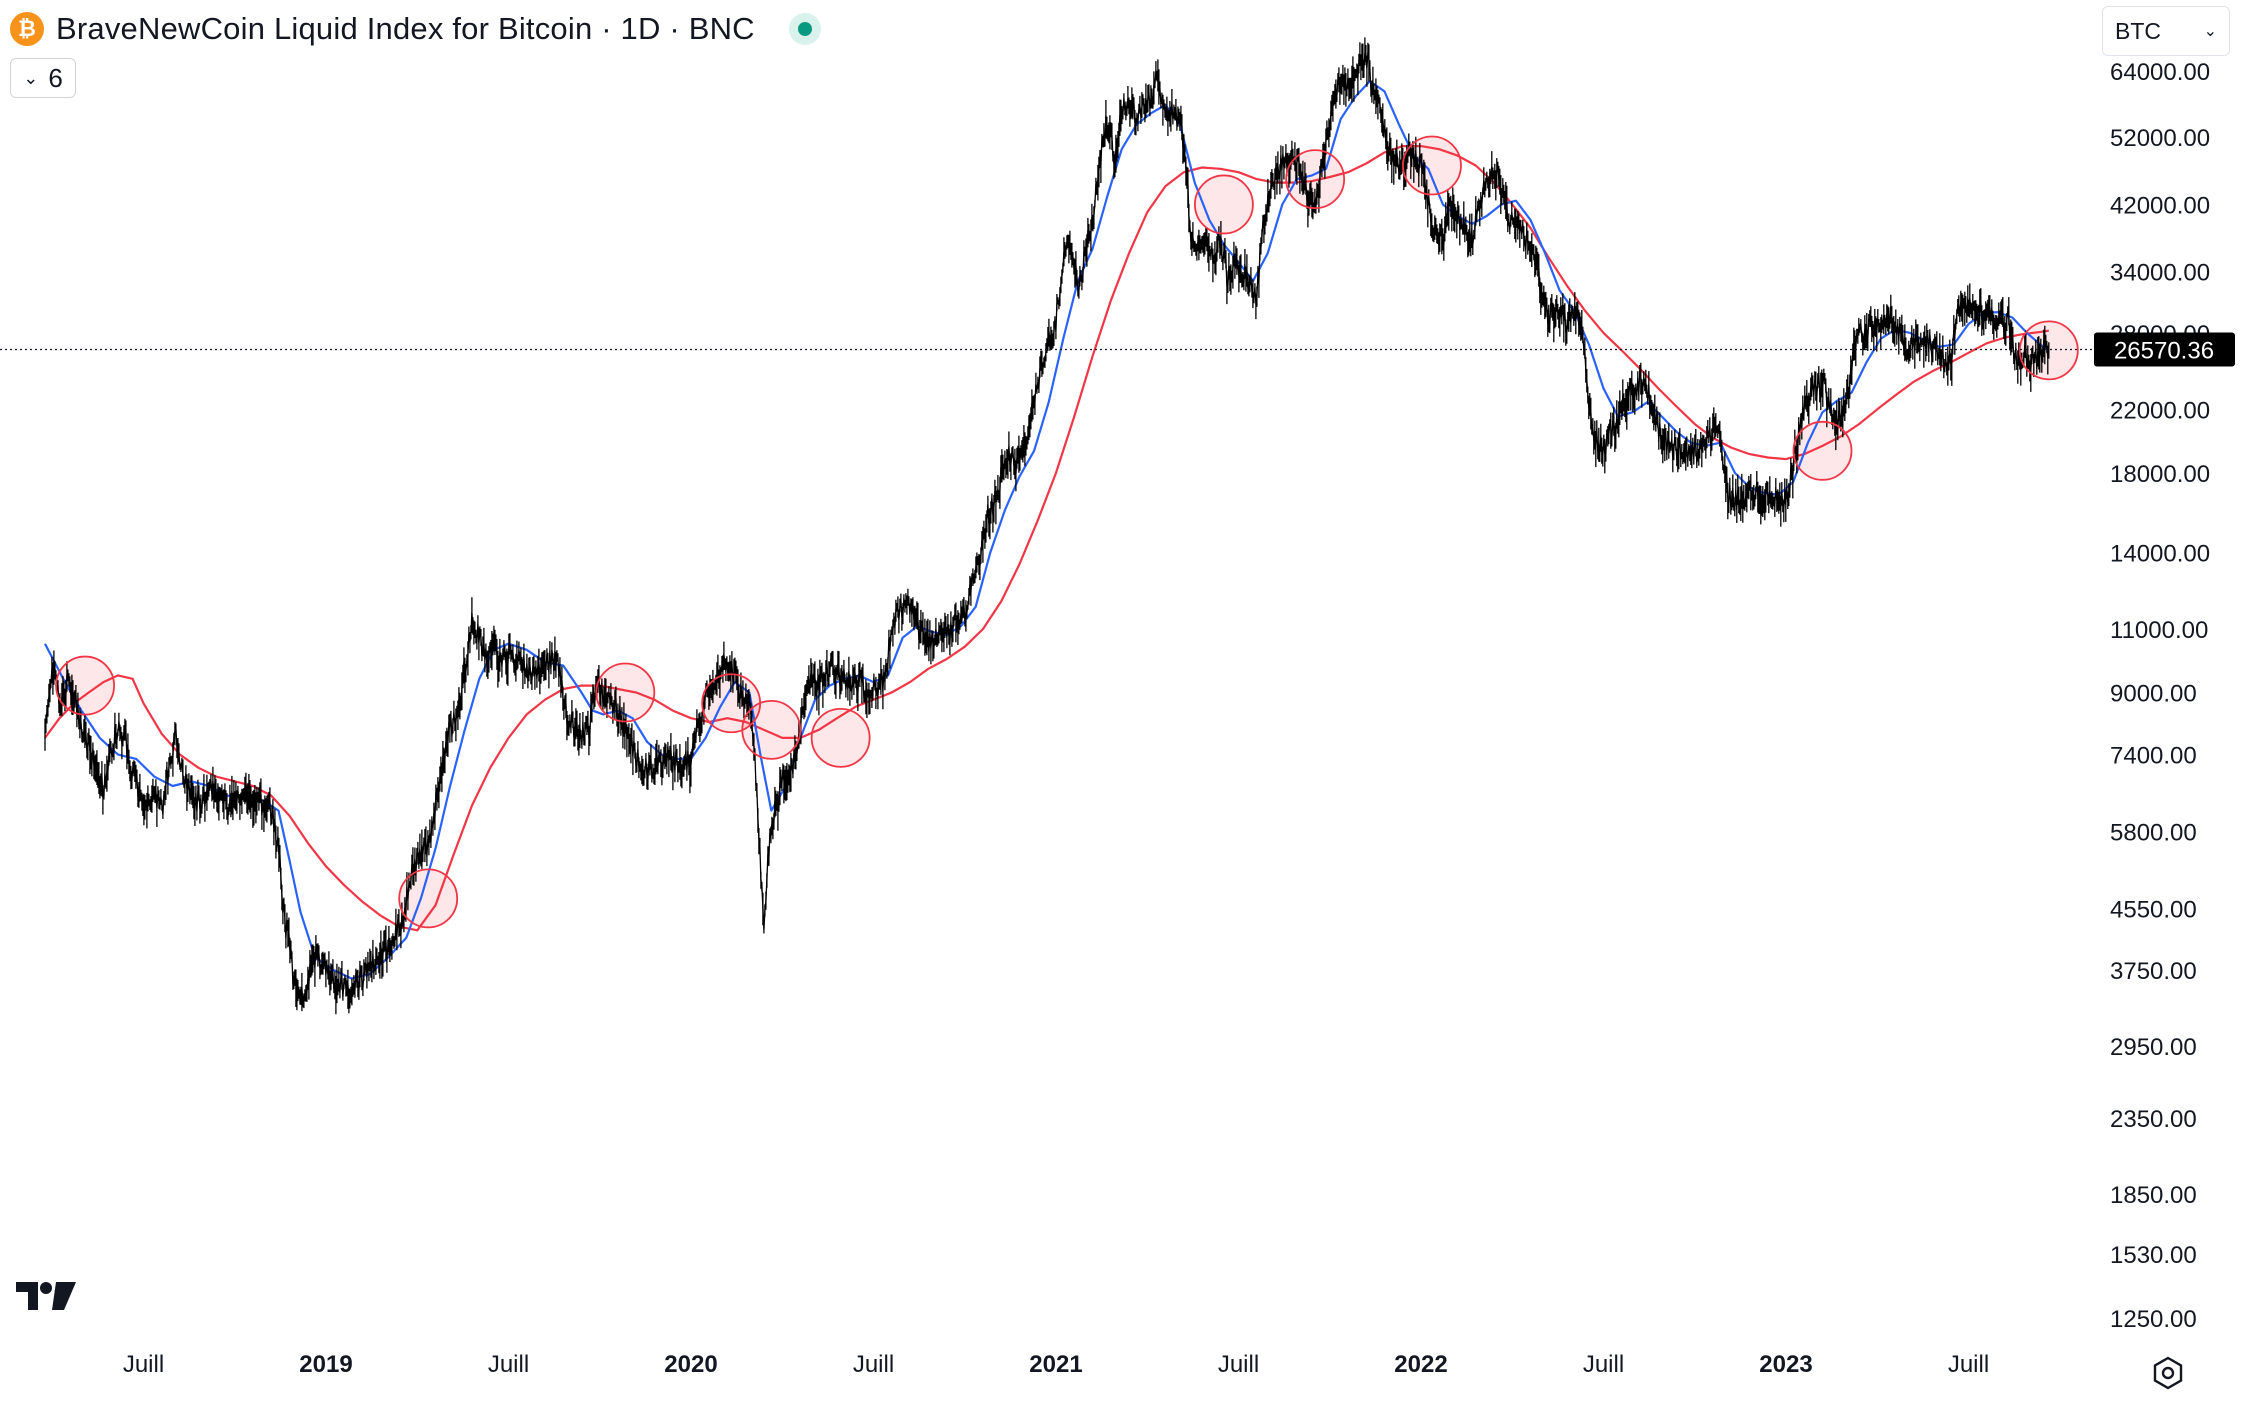  Describe the element at coordinates (873, 1364) in the screenshot. I see `x-tick-label-4: Juill` at that location.